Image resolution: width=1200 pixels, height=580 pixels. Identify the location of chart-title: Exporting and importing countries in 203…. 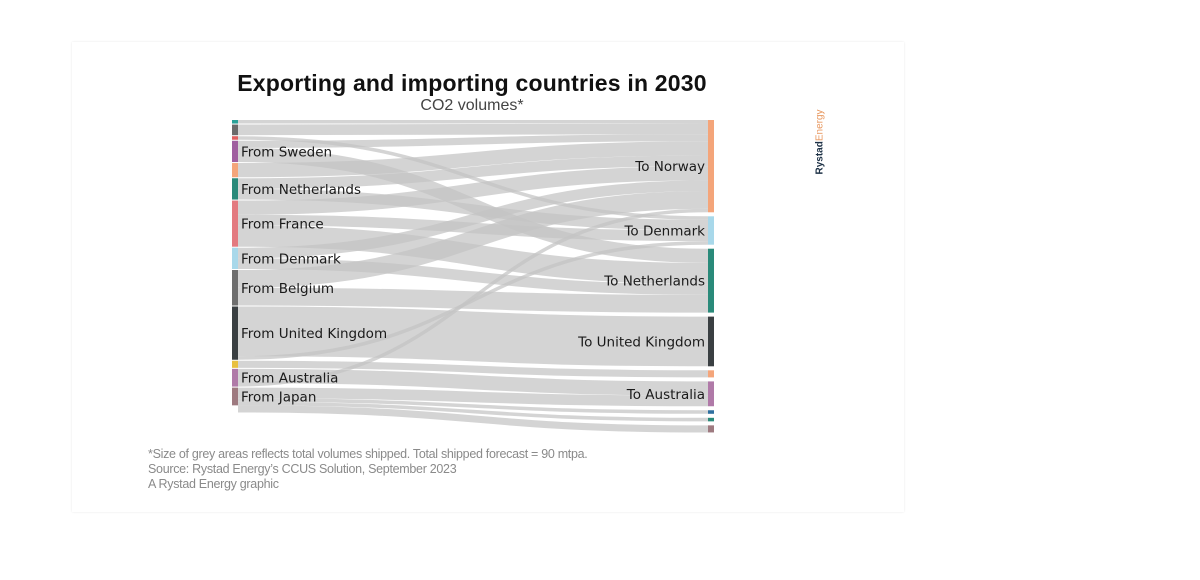
(472, 83).